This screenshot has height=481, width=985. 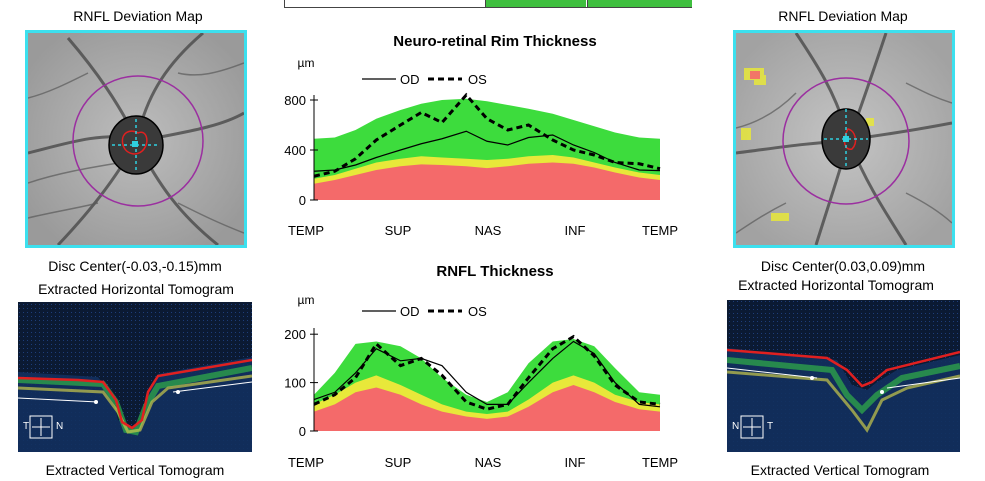 What do you see at coordinates (306, 63) in the screenshot?
I see `rim-y-unit: µm` at bounding box center [306, 63].